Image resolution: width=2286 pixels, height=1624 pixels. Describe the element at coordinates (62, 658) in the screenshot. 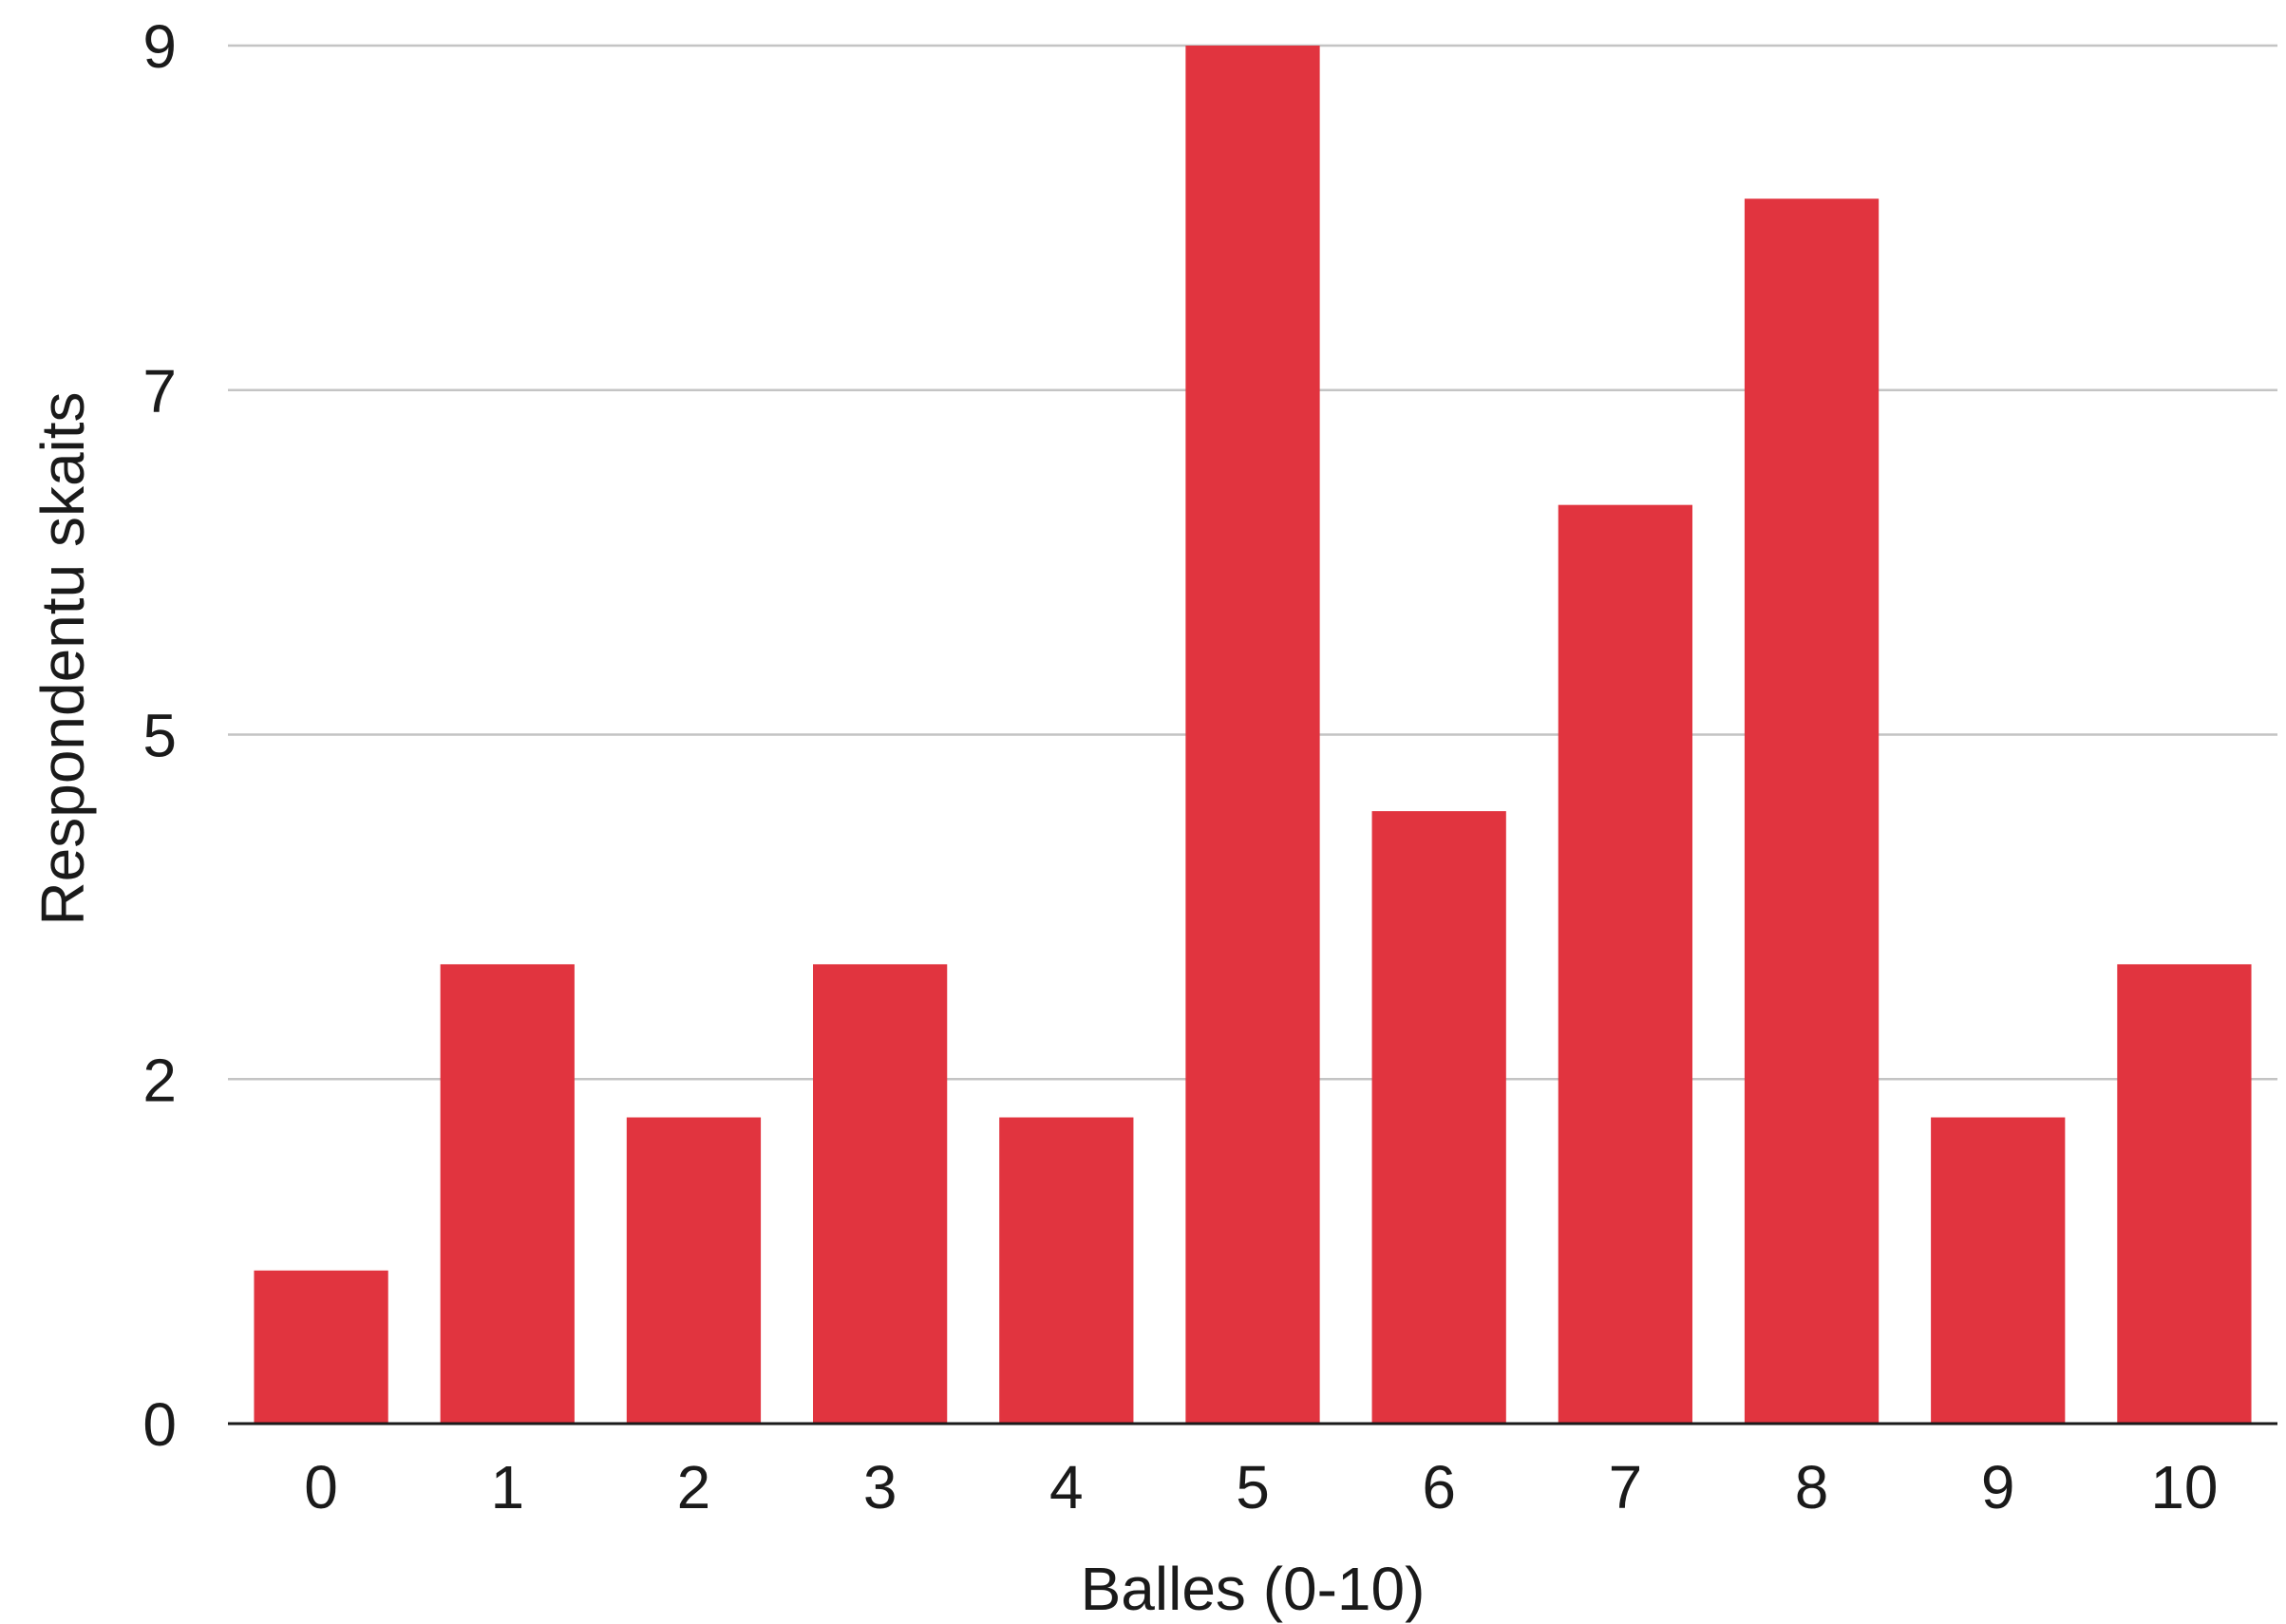

I see `y-axis-title: Respondentu skaits` at that location.